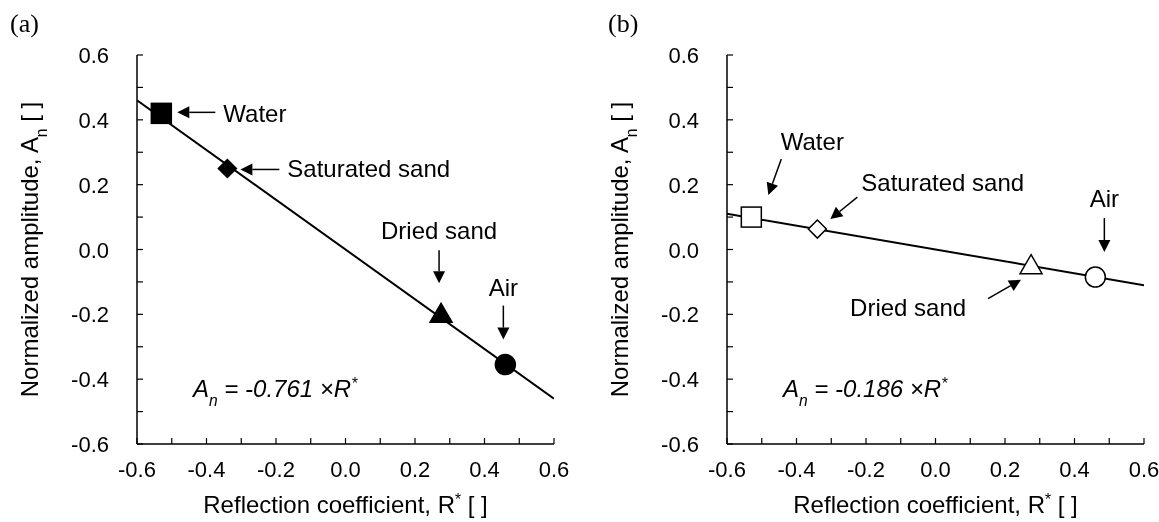  Describe the element at coordinates (275, 391) in the screenshot. I see `annotation: A$_{n}$ = -0.761 ×R$^{*}$` at that location.